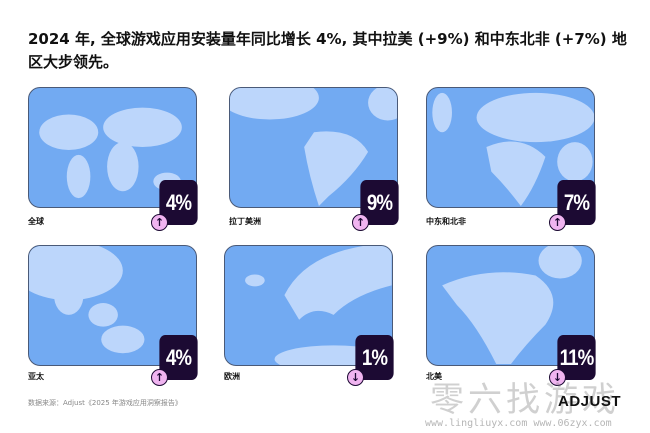 This screenshot has width=650, height=433. I want to click on region-label: 北美, so click(434, 376).